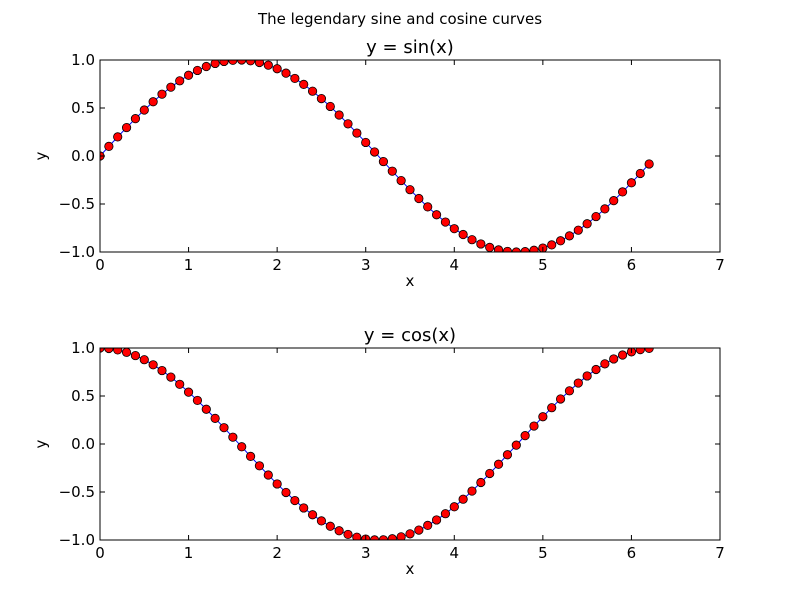 The height and width of the screenshot is (600, 800). What do you see at coordinates (41, 155) in the screenshot?
I see `y-axis-label: y` at bounding box center [41, 155].